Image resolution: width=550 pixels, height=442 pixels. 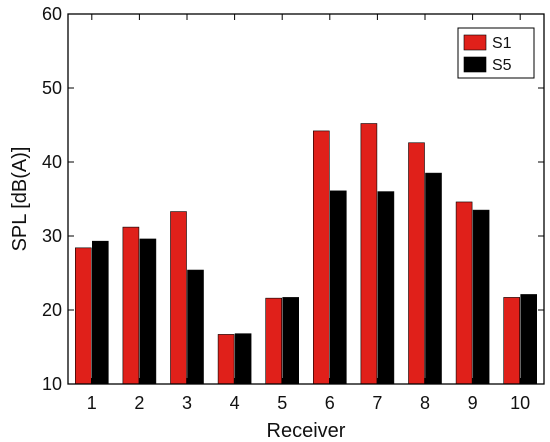 What do you see at coordinates (330, 403) in the screenshot?
I see `x-tick-label: 6` at bounding box center [330, 403].